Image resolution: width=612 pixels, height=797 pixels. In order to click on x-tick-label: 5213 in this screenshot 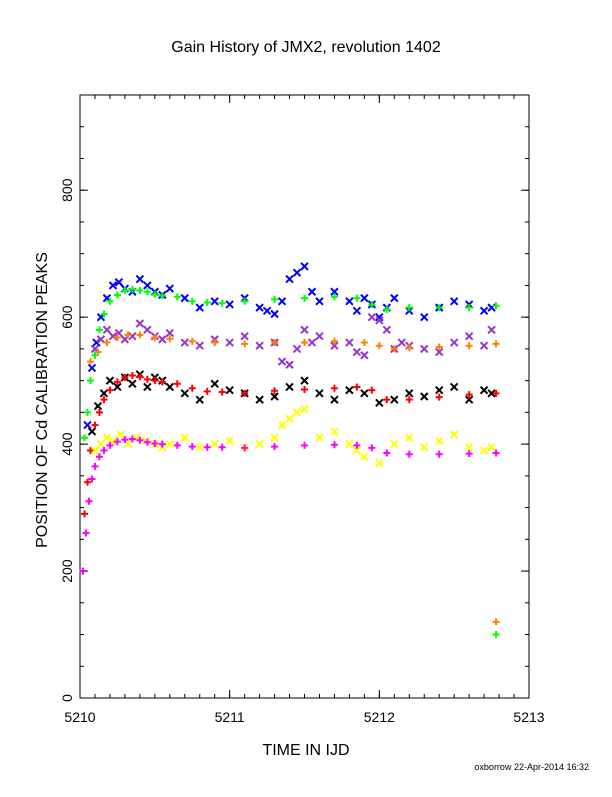, I will do `click(528, 717)`.